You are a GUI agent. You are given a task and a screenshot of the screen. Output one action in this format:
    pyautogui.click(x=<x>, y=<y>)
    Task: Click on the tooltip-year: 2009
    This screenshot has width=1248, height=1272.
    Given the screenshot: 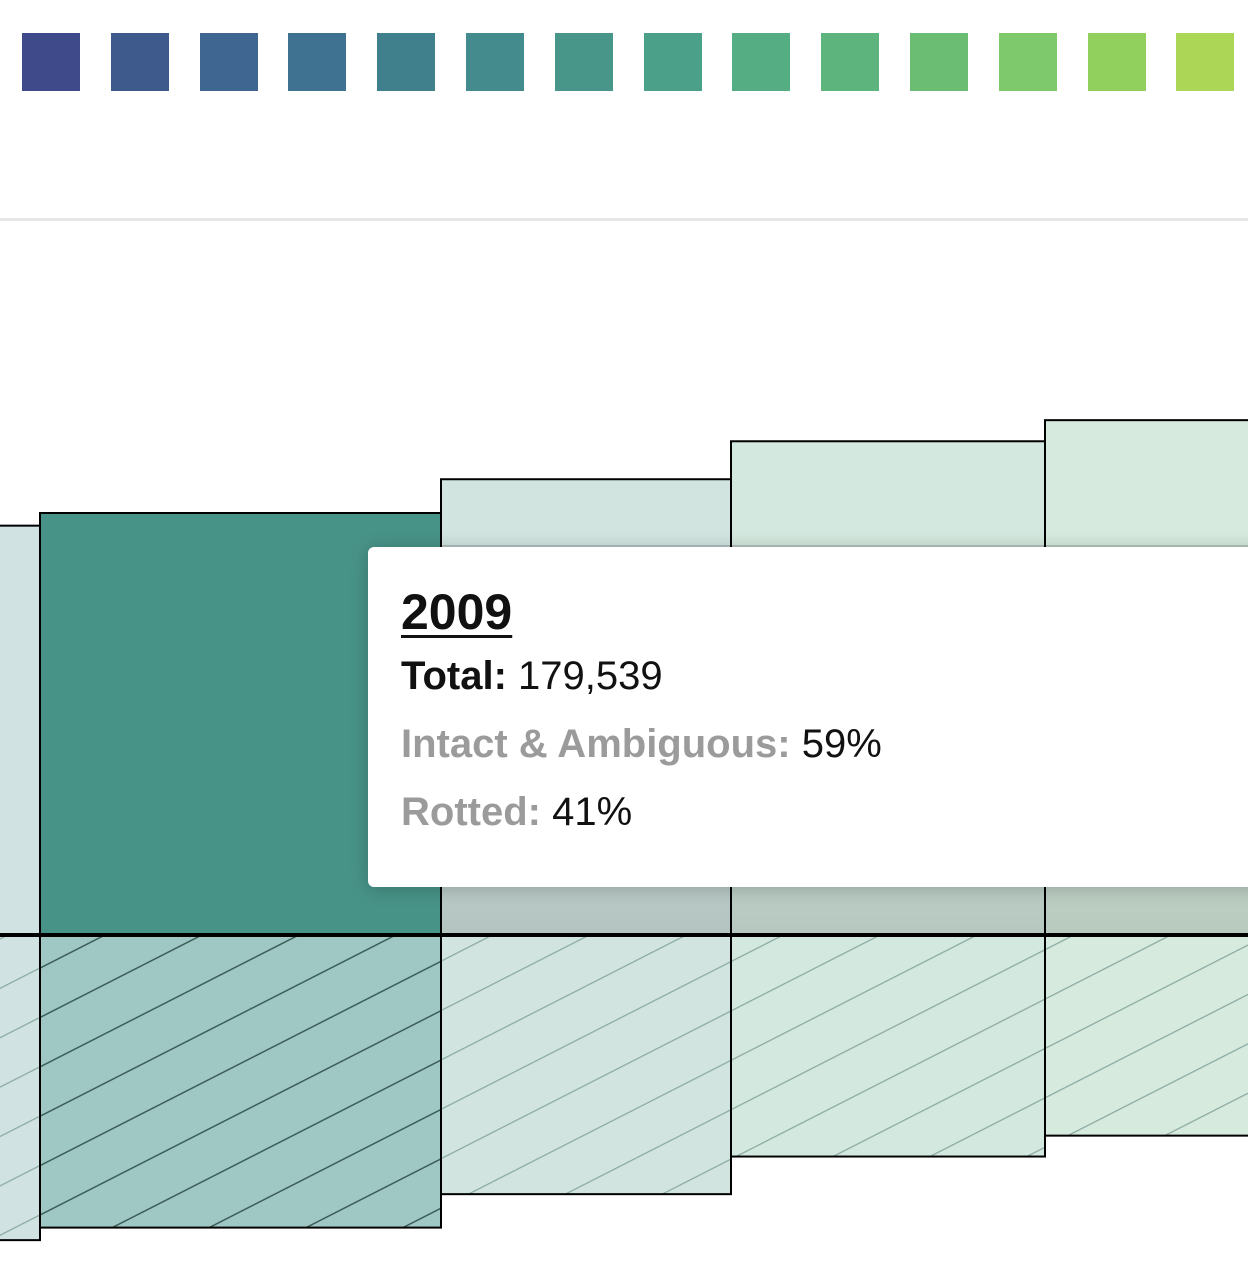 What is the action you would take?
    pyautogui.click(x=457, y=612)
    